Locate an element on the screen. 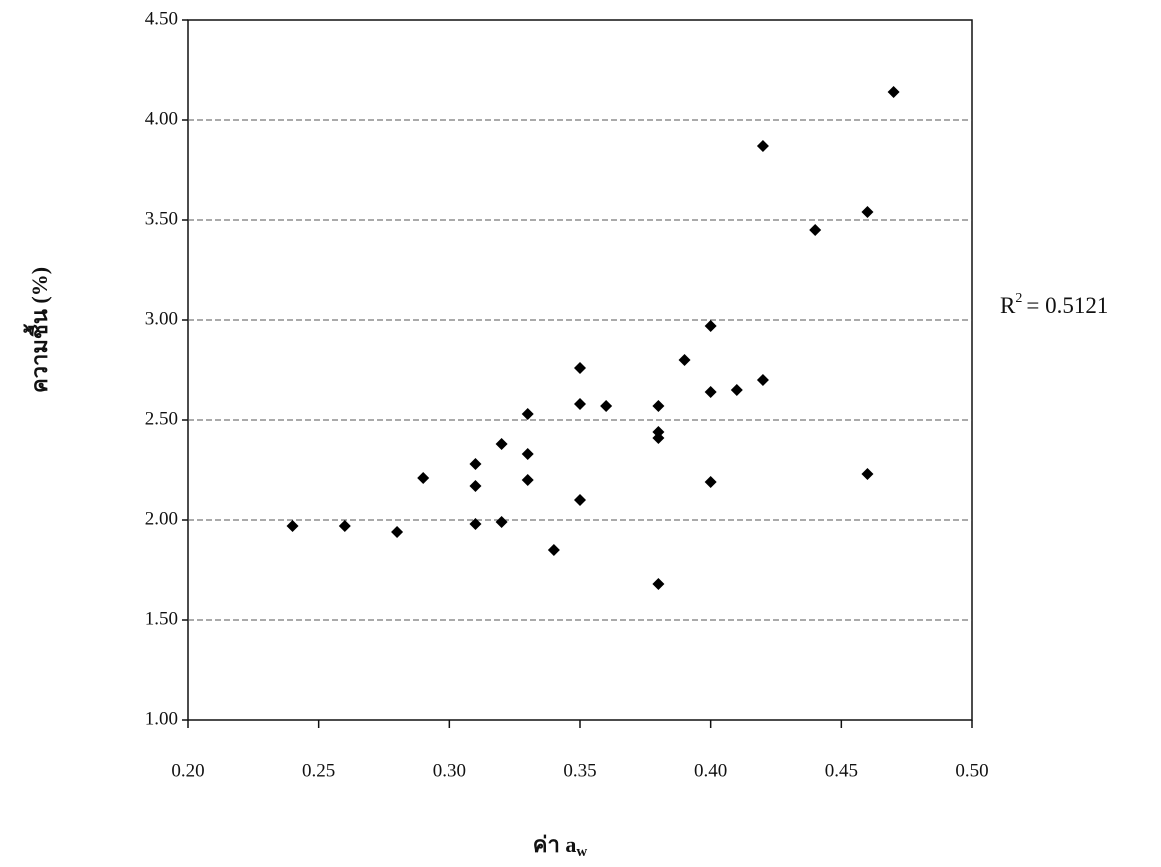 This screenshot has width=1161, height=867. y-tick-label: 2.50 is located at coordinates (161, 418).